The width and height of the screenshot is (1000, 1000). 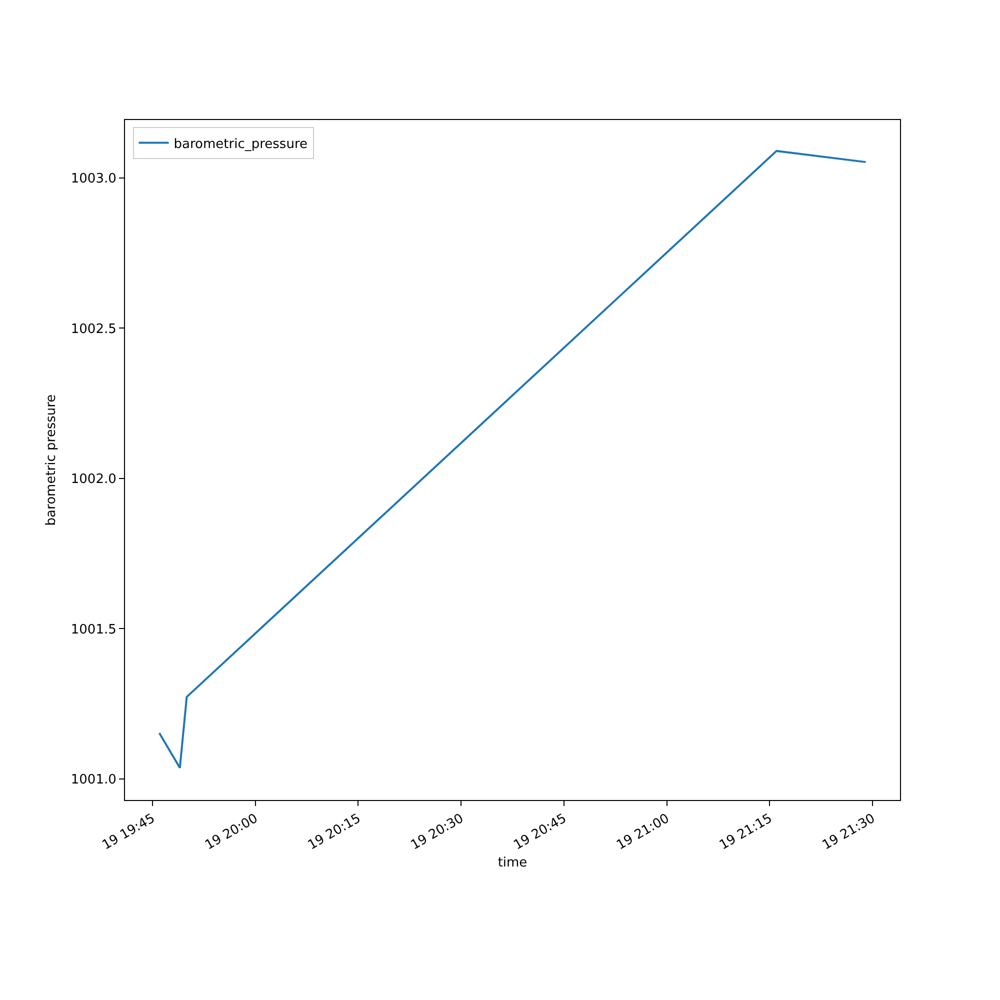 What do you see at coordinates (93, 329) in the screenshot?
I see `y-tick-label: 1002.5` at bounding box center [93, 329].